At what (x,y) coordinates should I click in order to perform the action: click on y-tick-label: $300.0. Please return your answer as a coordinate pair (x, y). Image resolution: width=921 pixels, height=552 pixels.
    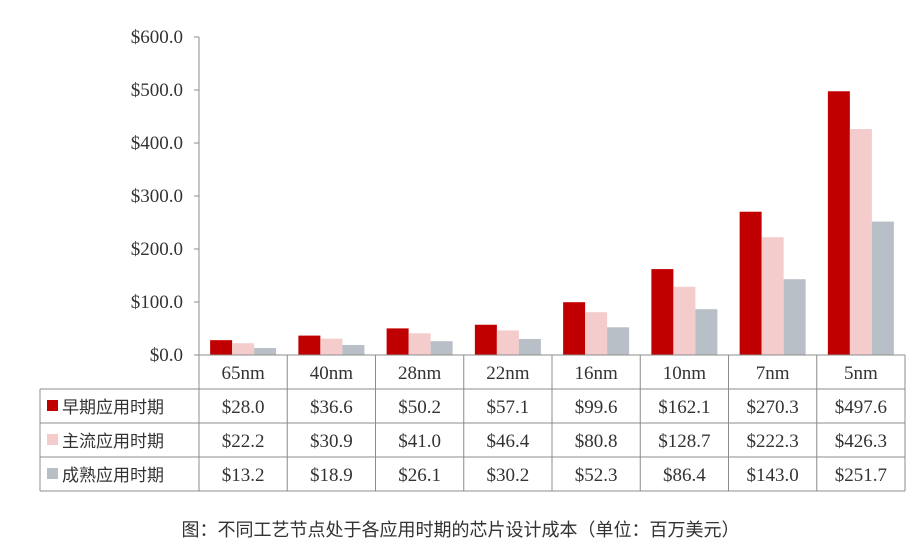
    Looking at the image, I should click on (157, 196).